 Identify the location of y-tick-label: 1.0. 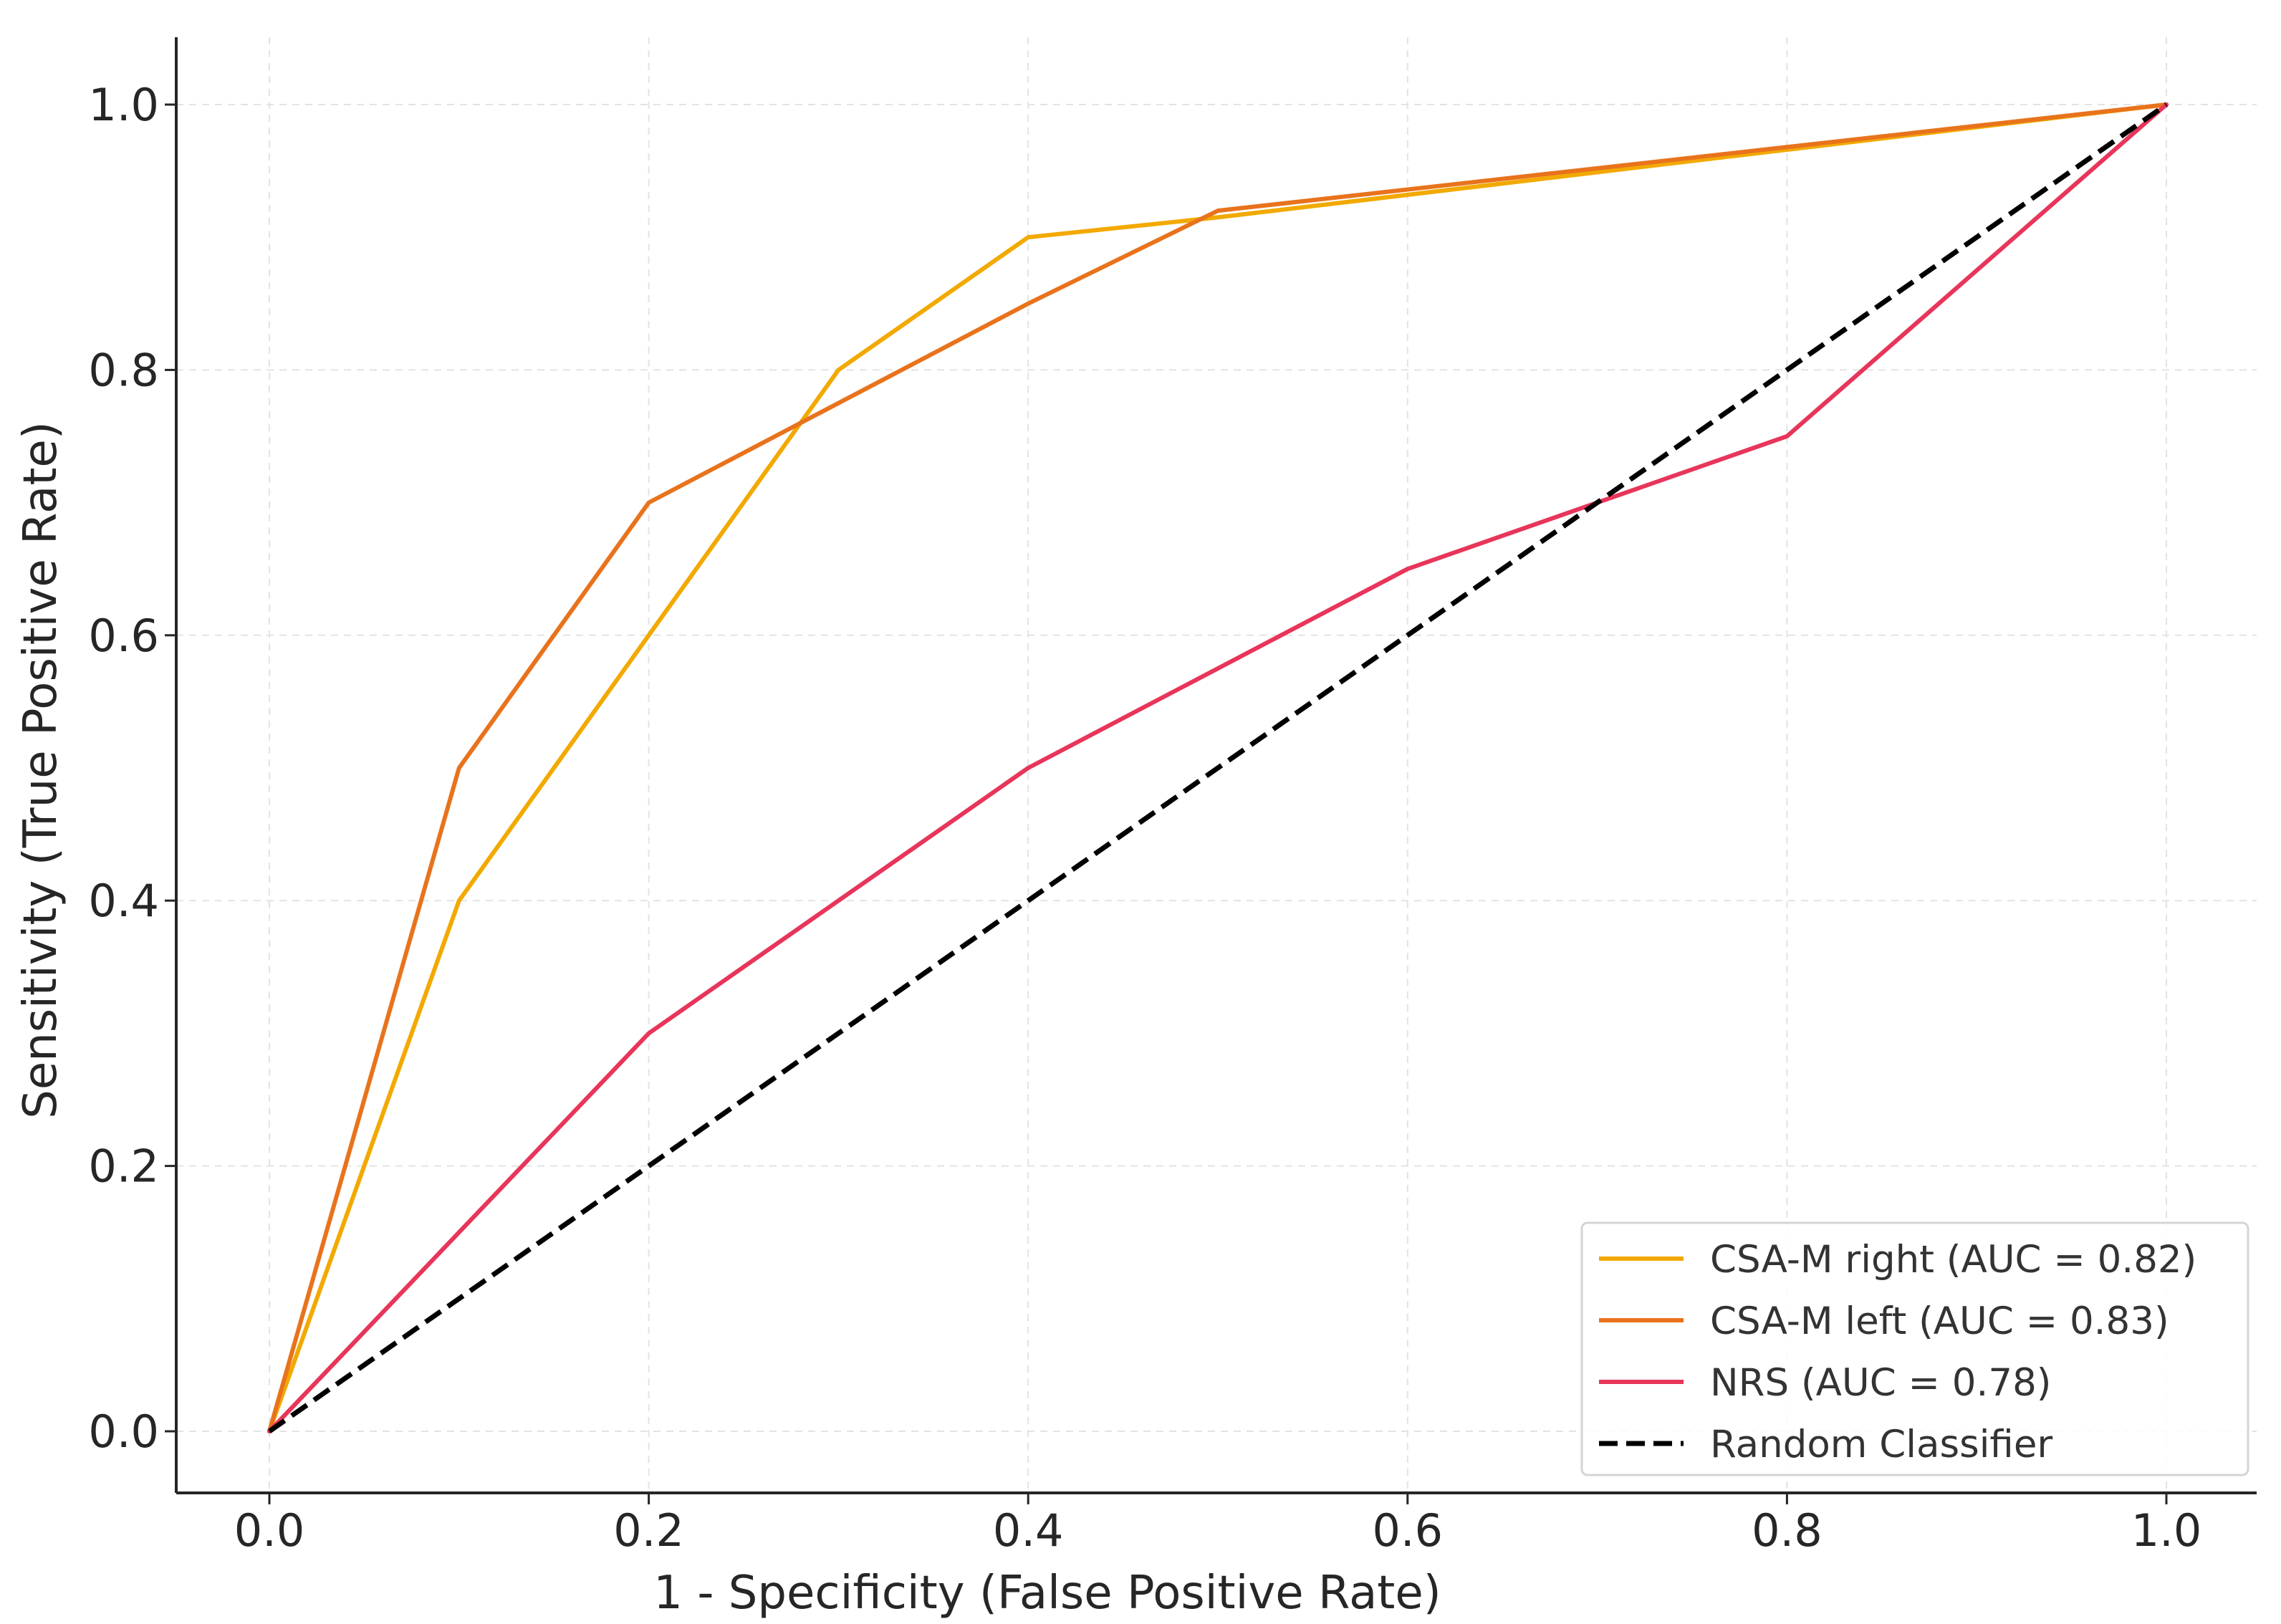
(124, 105).